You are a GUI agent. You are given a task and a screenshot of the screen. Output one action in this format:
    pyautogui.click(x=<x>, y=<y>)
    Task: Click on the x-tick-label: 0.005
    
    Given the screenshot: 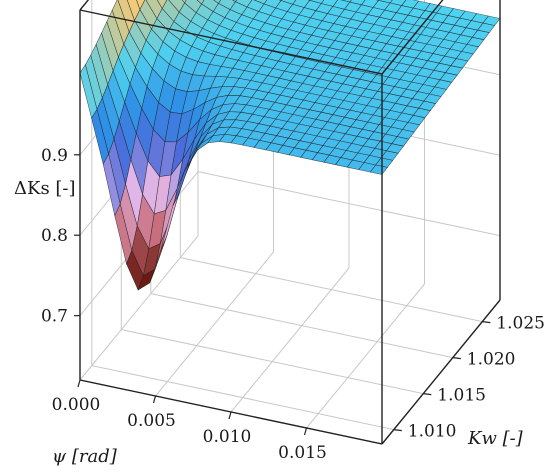 What is the action you would take?
    pyautogui.click(x=151, y=421)
    